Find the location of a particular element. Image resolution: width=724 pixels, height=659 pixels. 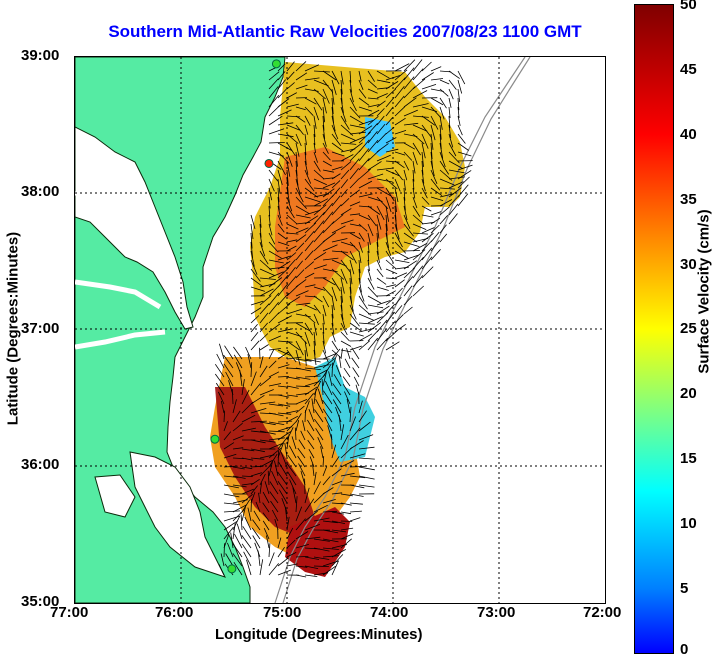

y-tick-2: 37:00 is located at coordinates (40, 328).